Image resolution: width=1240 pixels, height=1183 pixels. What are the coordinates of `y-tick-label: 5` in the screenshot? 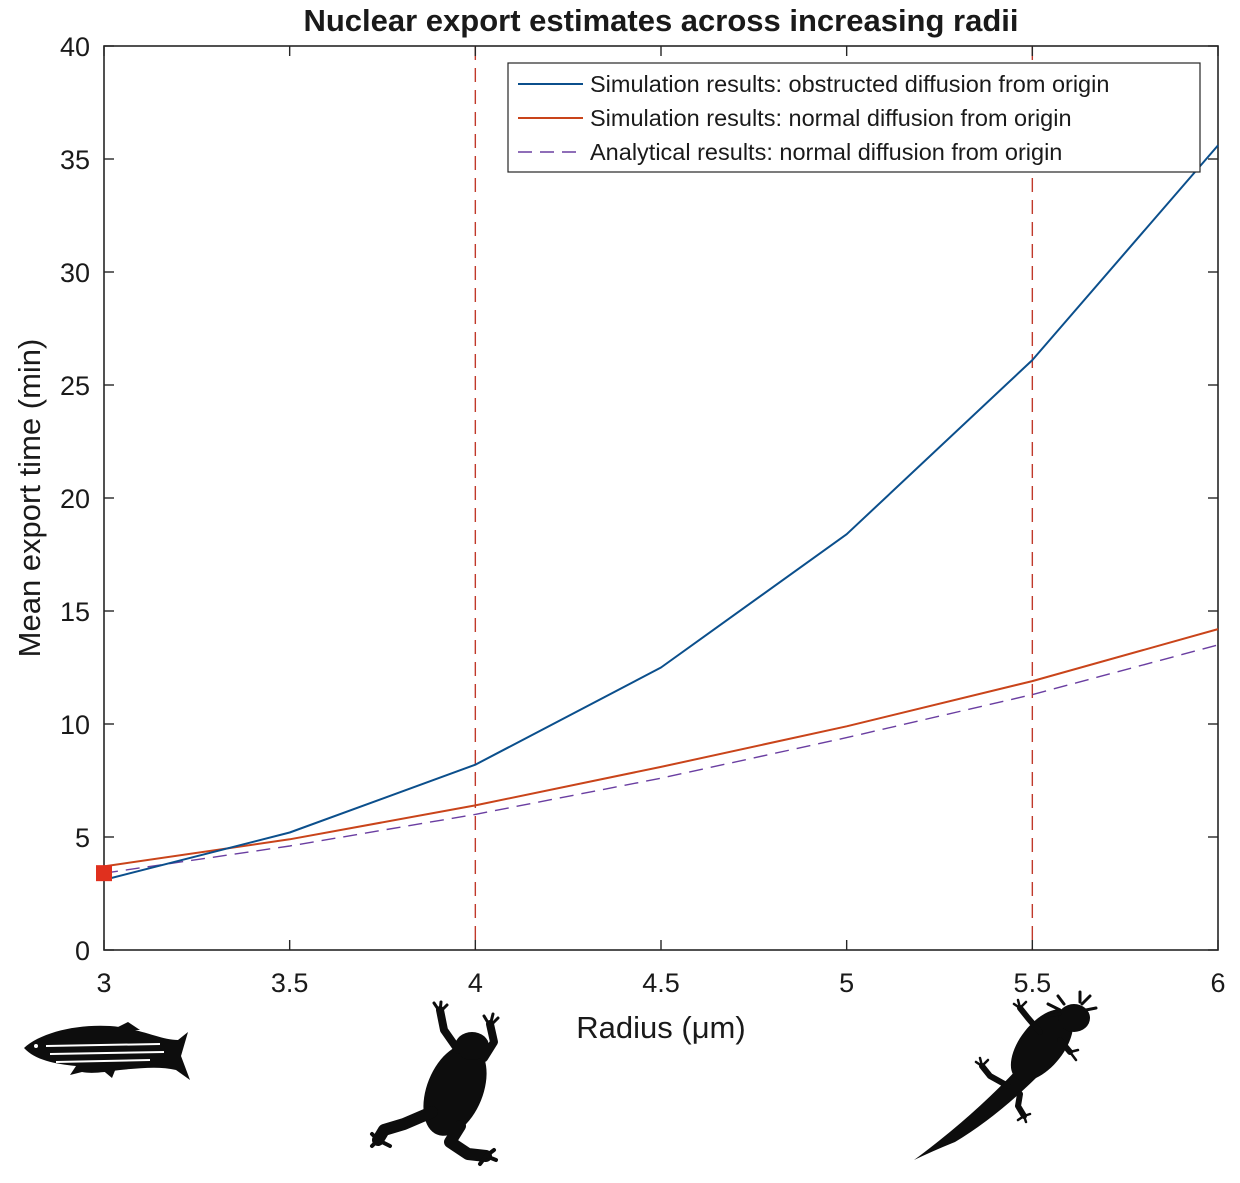 It's located at (82, 838).